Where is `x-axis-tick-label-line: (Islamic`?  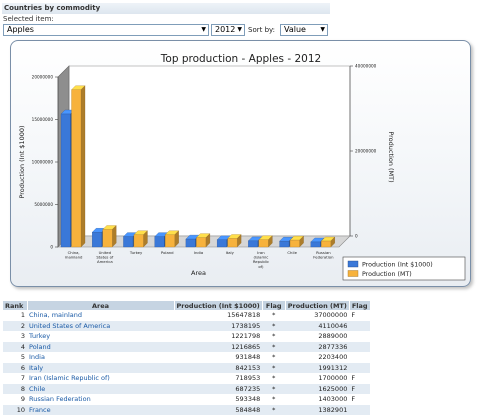
x-axis-tick-label-line: (Islamic is located at coordinates (261, 257).